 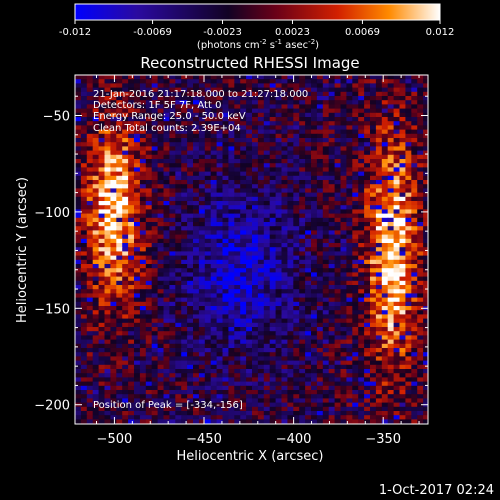 I want to click on colorbar-tick-label: -0.0023, so click(x=222, y=32).